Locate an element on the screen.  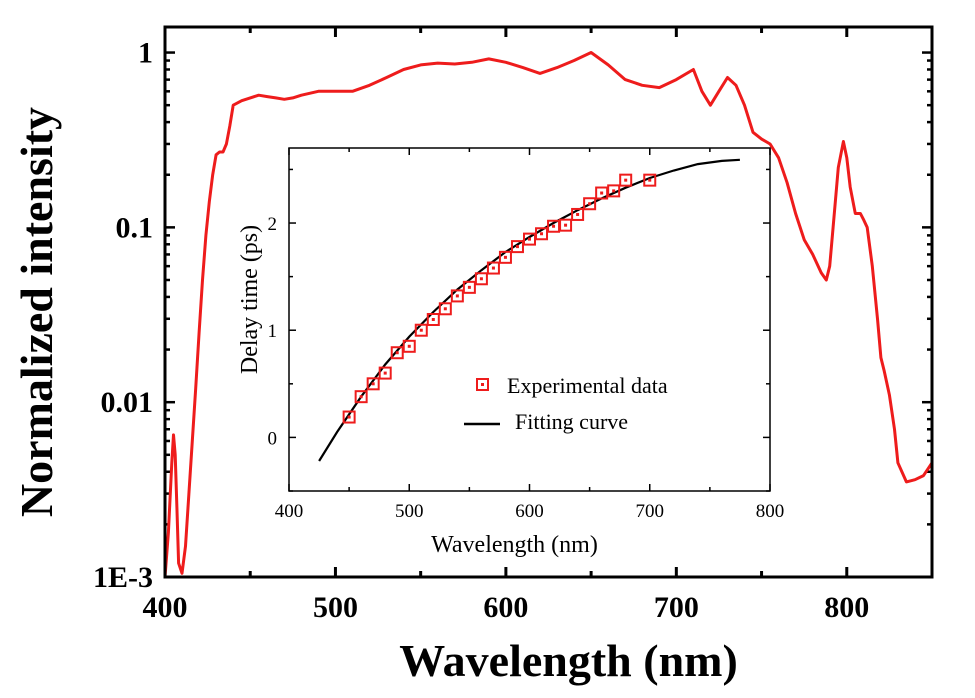
main-x-axis-title: Wavelength (nm) is located at coordinates (568, 660).